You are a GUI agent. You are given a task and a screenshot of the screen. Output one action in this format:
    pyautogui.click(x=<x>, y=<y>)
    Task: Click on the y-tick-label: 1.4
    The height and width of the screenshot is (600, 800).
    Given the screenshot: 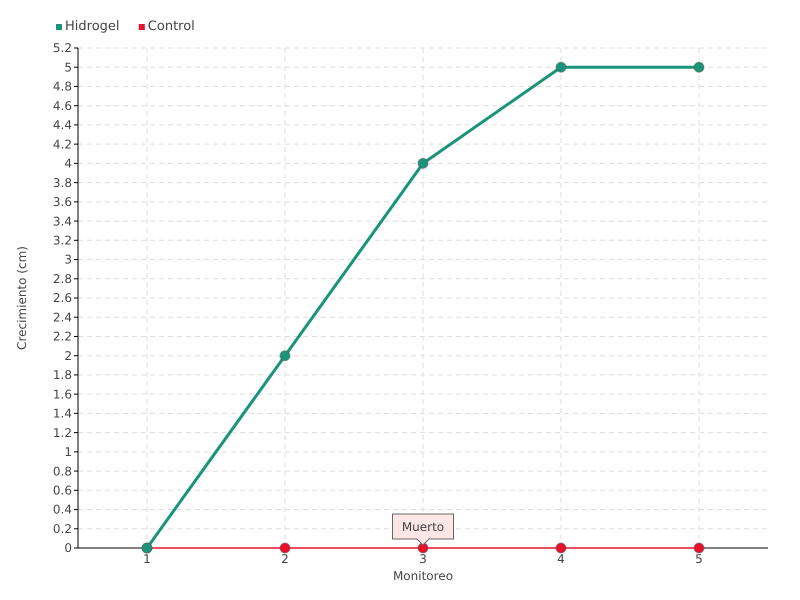 What is the action you would take?
    pyautogui.click(x=62, y=413)
    